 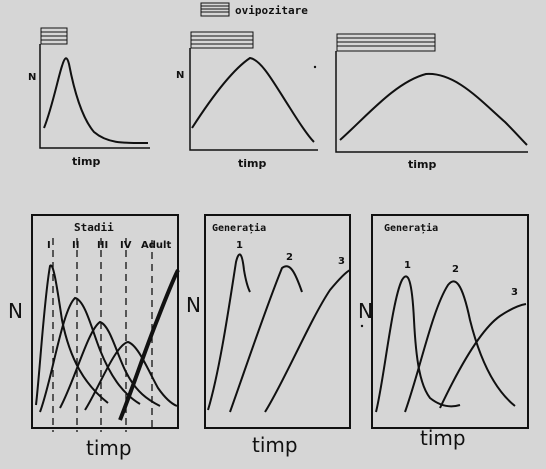 What do you see at coordinates (289, 257) in the screenshot?
I see `gen-a-label-2: 2` at bounding box center [289, 257].